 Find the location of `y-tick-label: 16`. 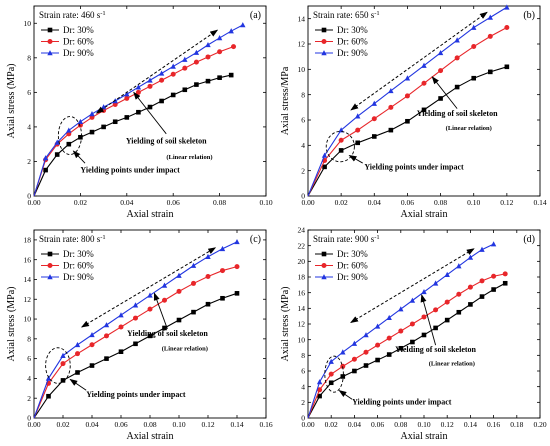

y-tick-label: 16 is located at coordinates (302, 292).